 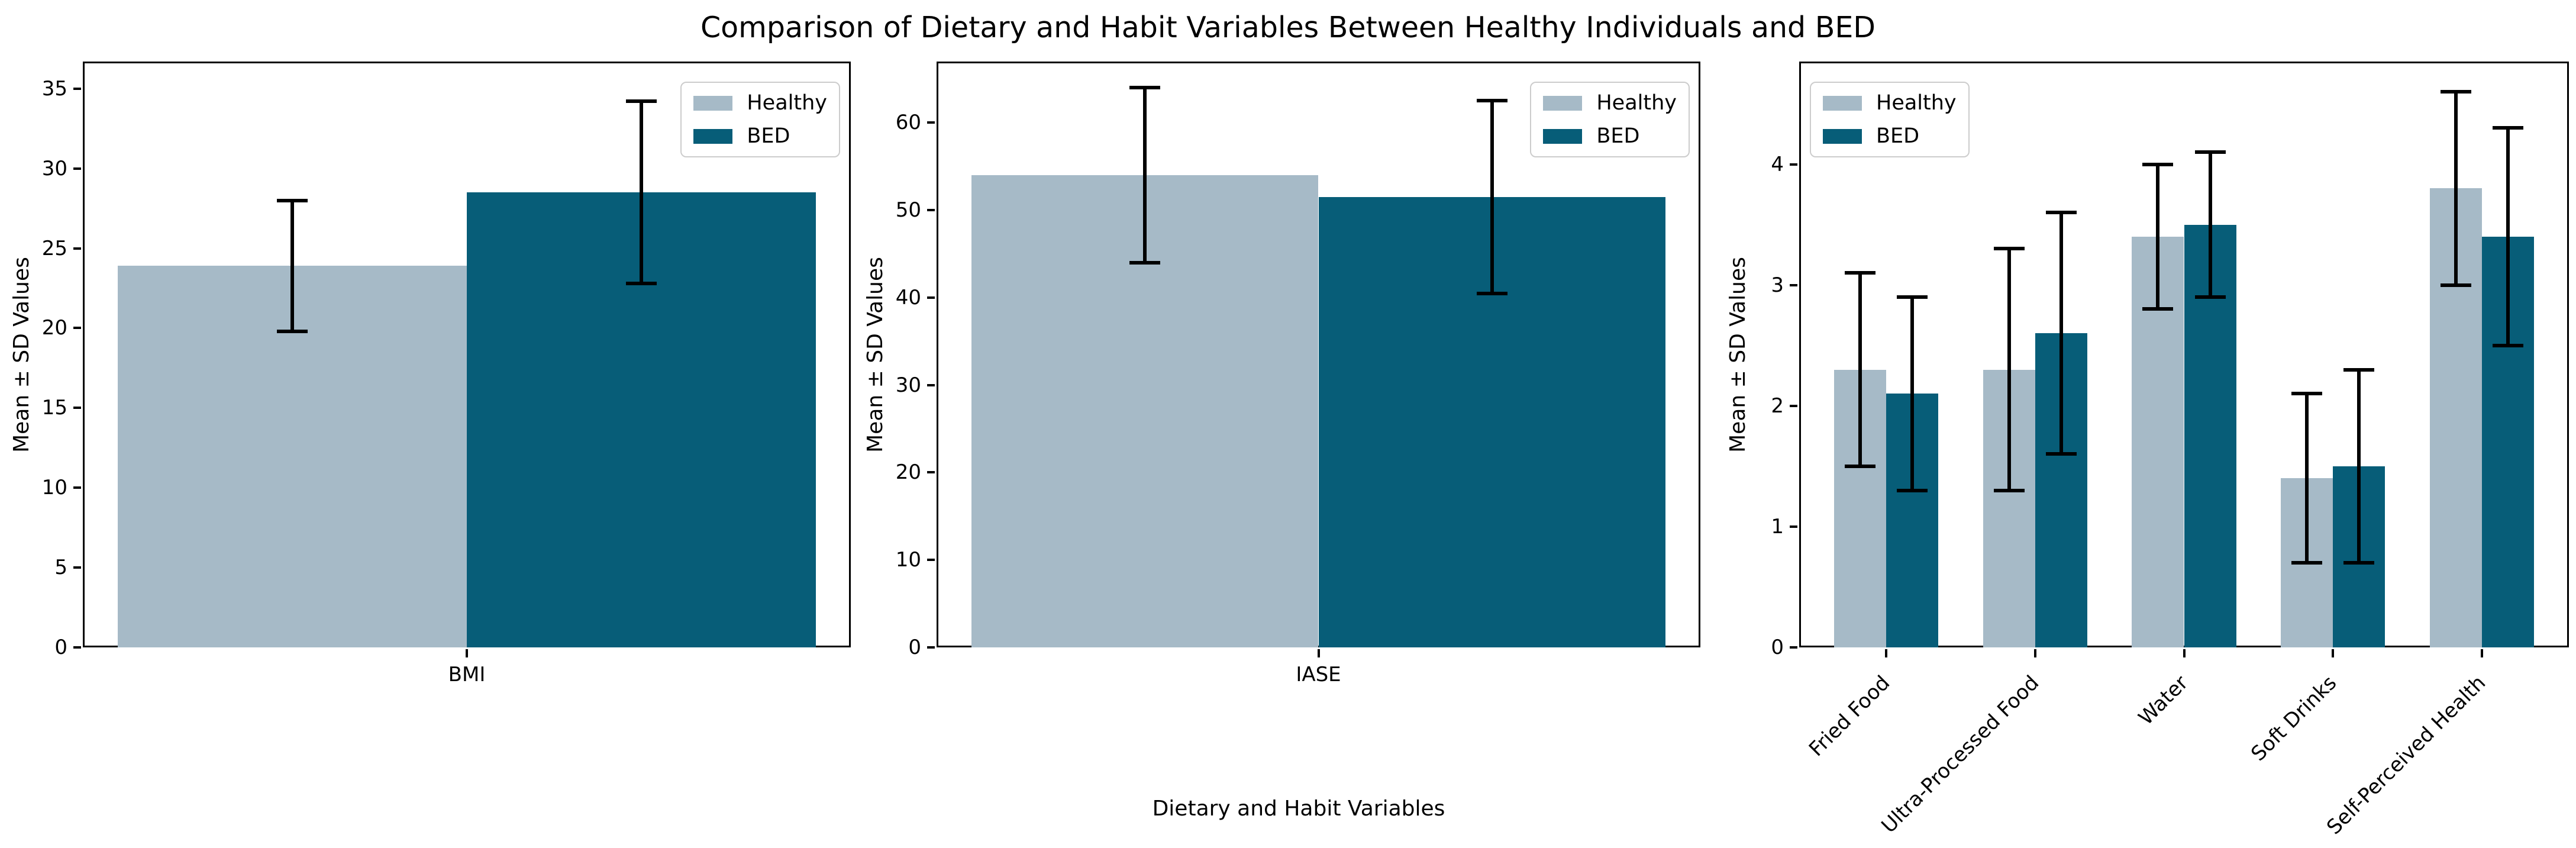 What do you see at coordinates (54, 408) in the screenshot?
I see `y-tick-label: 15` at bounding box center [54, 408].